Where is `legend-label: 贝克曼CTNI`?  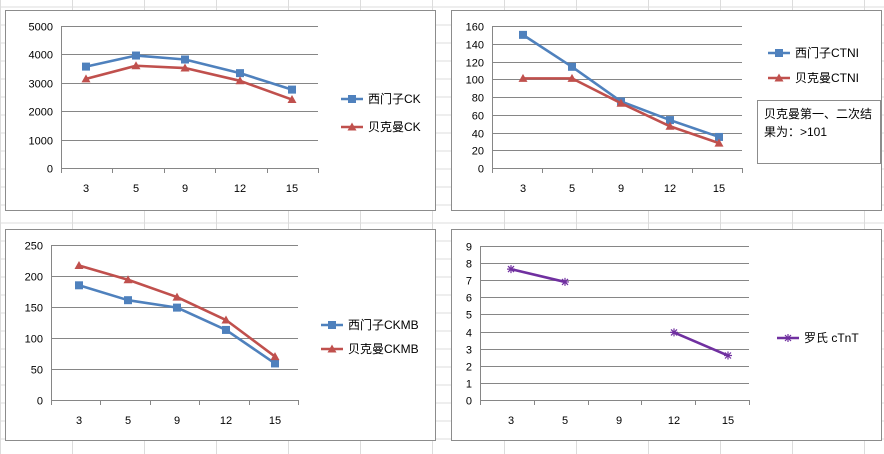 legend-label: 贝克曼CTNI is located at coordinates (827, 78).